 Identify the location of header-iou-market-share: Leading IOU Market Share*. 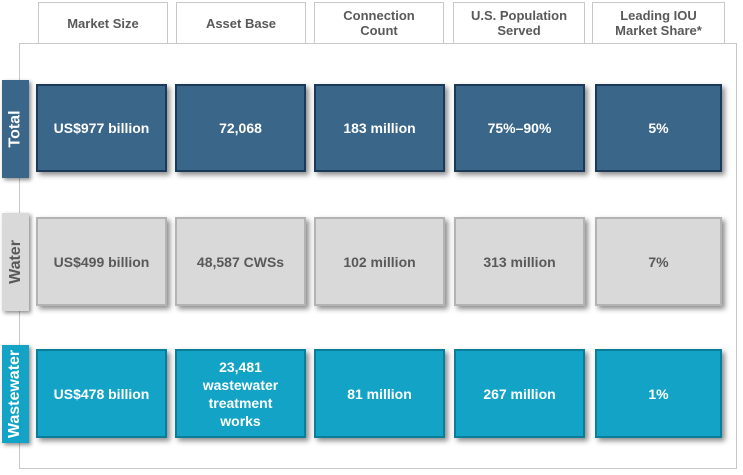
(658, 23).